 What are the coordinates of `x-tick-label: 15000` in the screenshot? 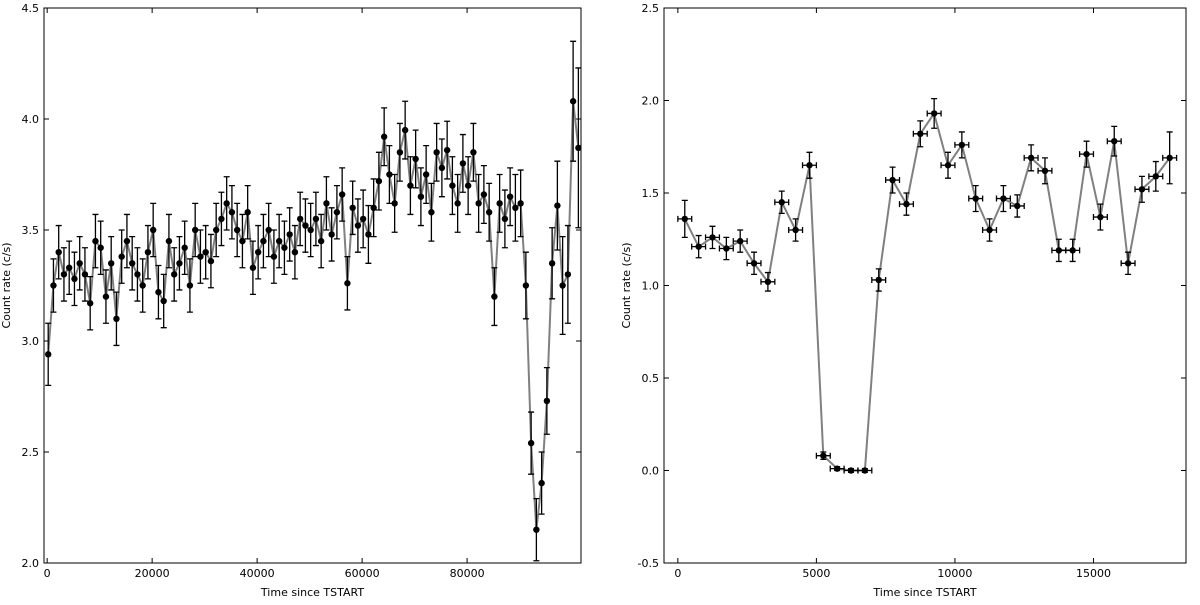 It's located at (1093, 573).